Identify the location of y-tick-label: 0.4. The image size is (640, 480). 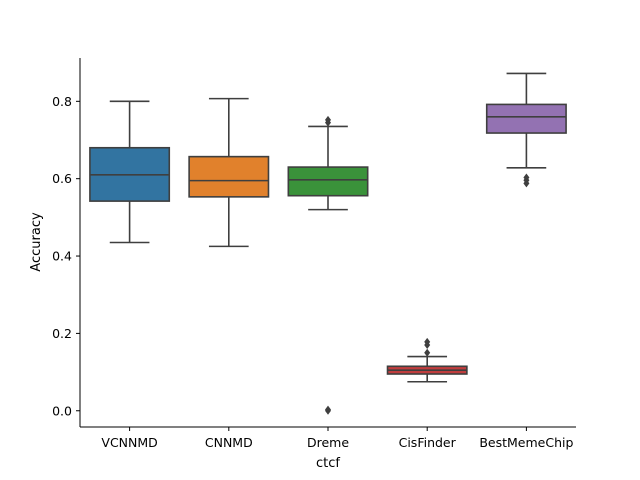
(62, 256).